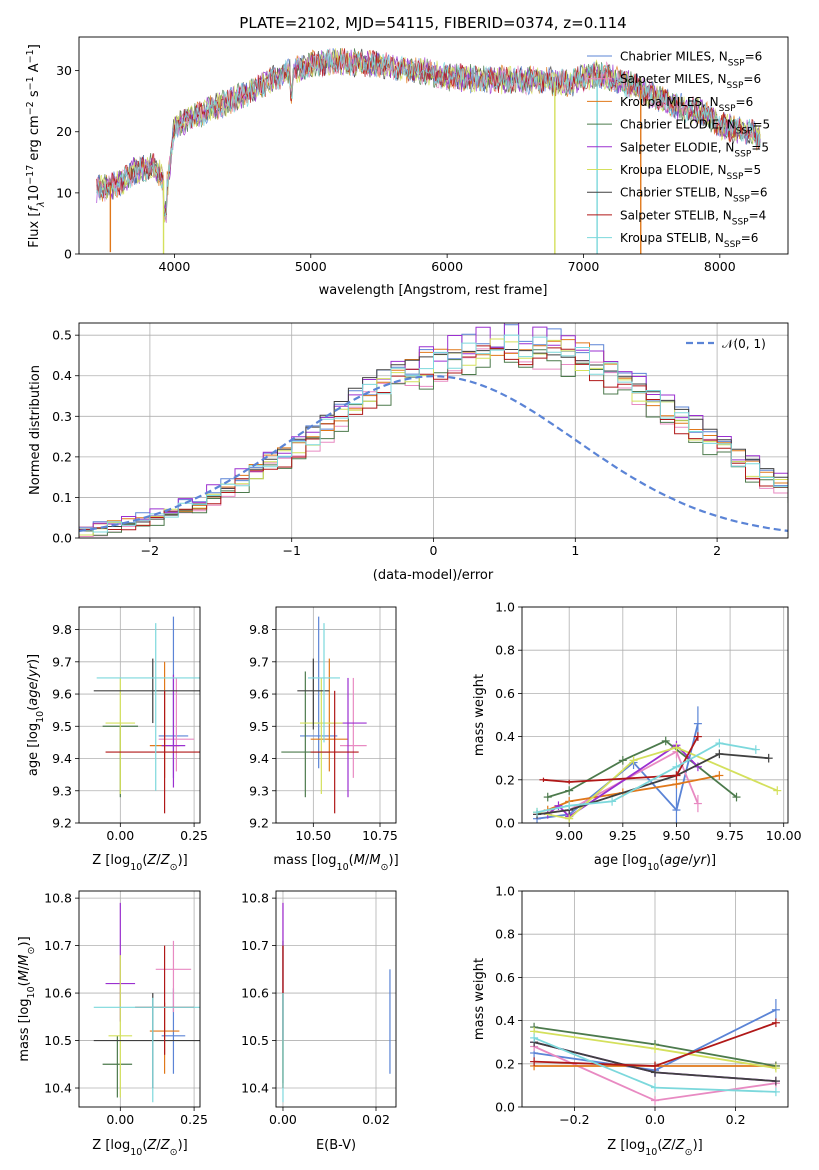 The height and width of the screenshot is (1170, 819). Describe the element at coordinates (479, 999) in the screenshot. I see `y-axis-label: mass weight` at that location.